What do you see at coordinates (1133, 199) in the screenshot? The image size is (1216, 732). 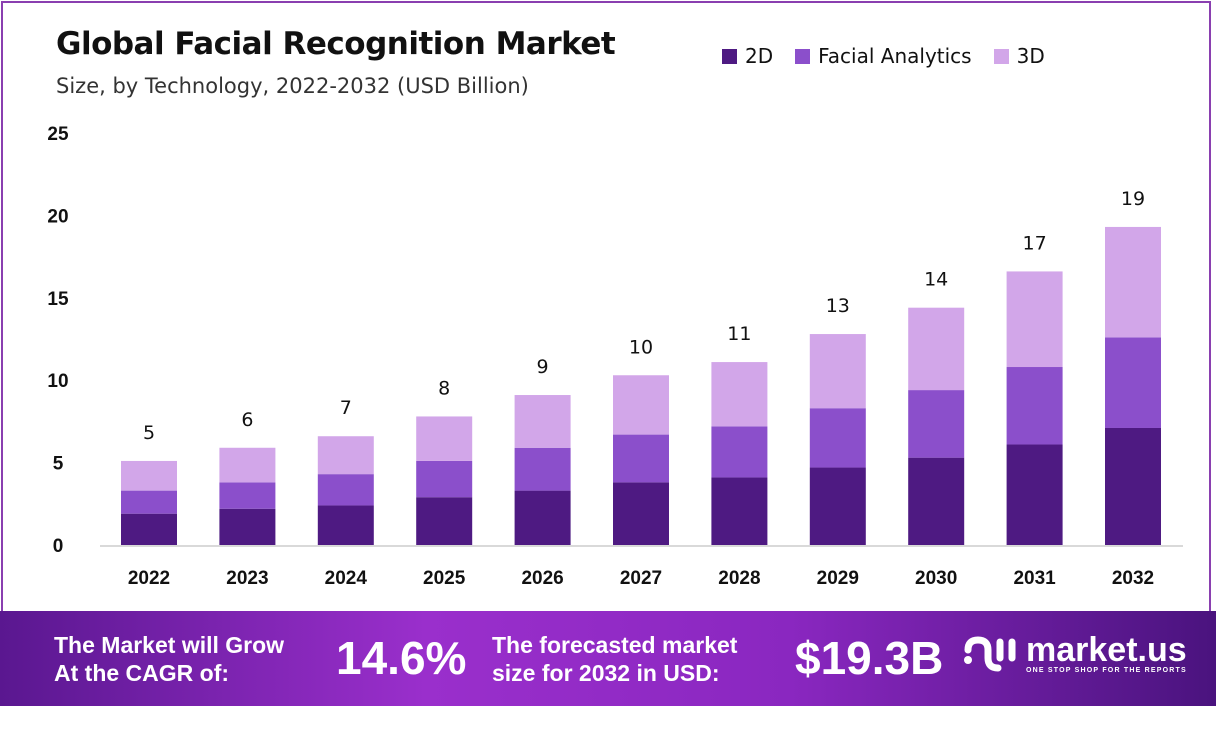 I see `total-label-2032: 19` at bounding box center [1133, 199].